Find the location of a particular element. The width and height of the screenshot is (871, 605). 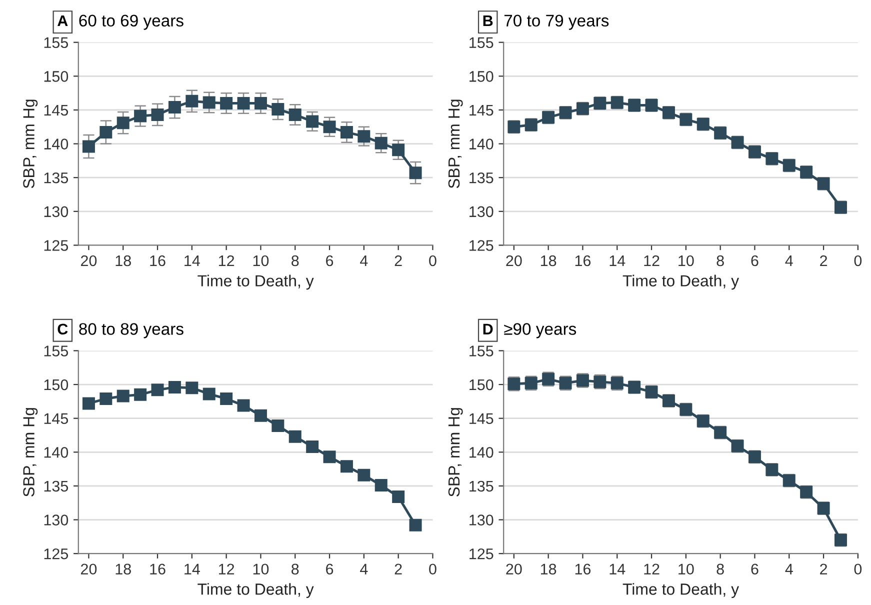

text: B is located at coordinates (488, 21).